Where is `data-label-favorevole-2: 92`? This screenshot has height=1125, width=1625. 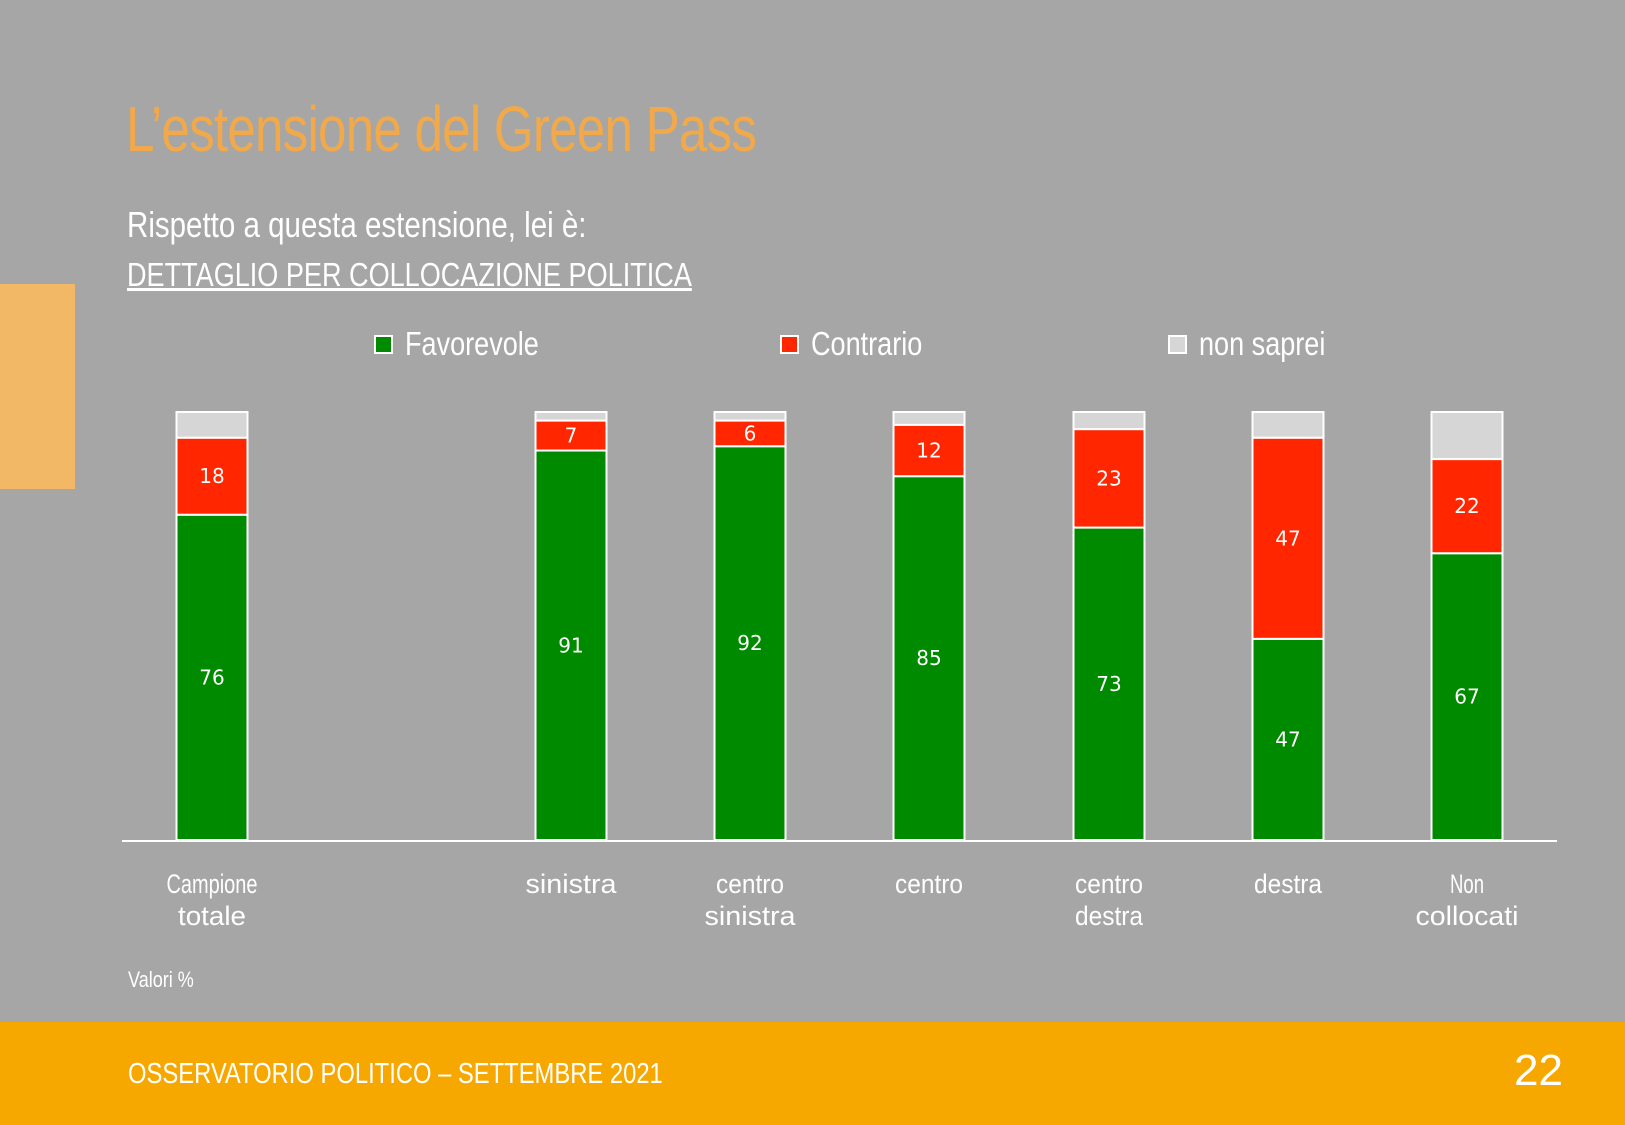
data-label-favorevole-2: 92 is located at coordinates (749, 643).